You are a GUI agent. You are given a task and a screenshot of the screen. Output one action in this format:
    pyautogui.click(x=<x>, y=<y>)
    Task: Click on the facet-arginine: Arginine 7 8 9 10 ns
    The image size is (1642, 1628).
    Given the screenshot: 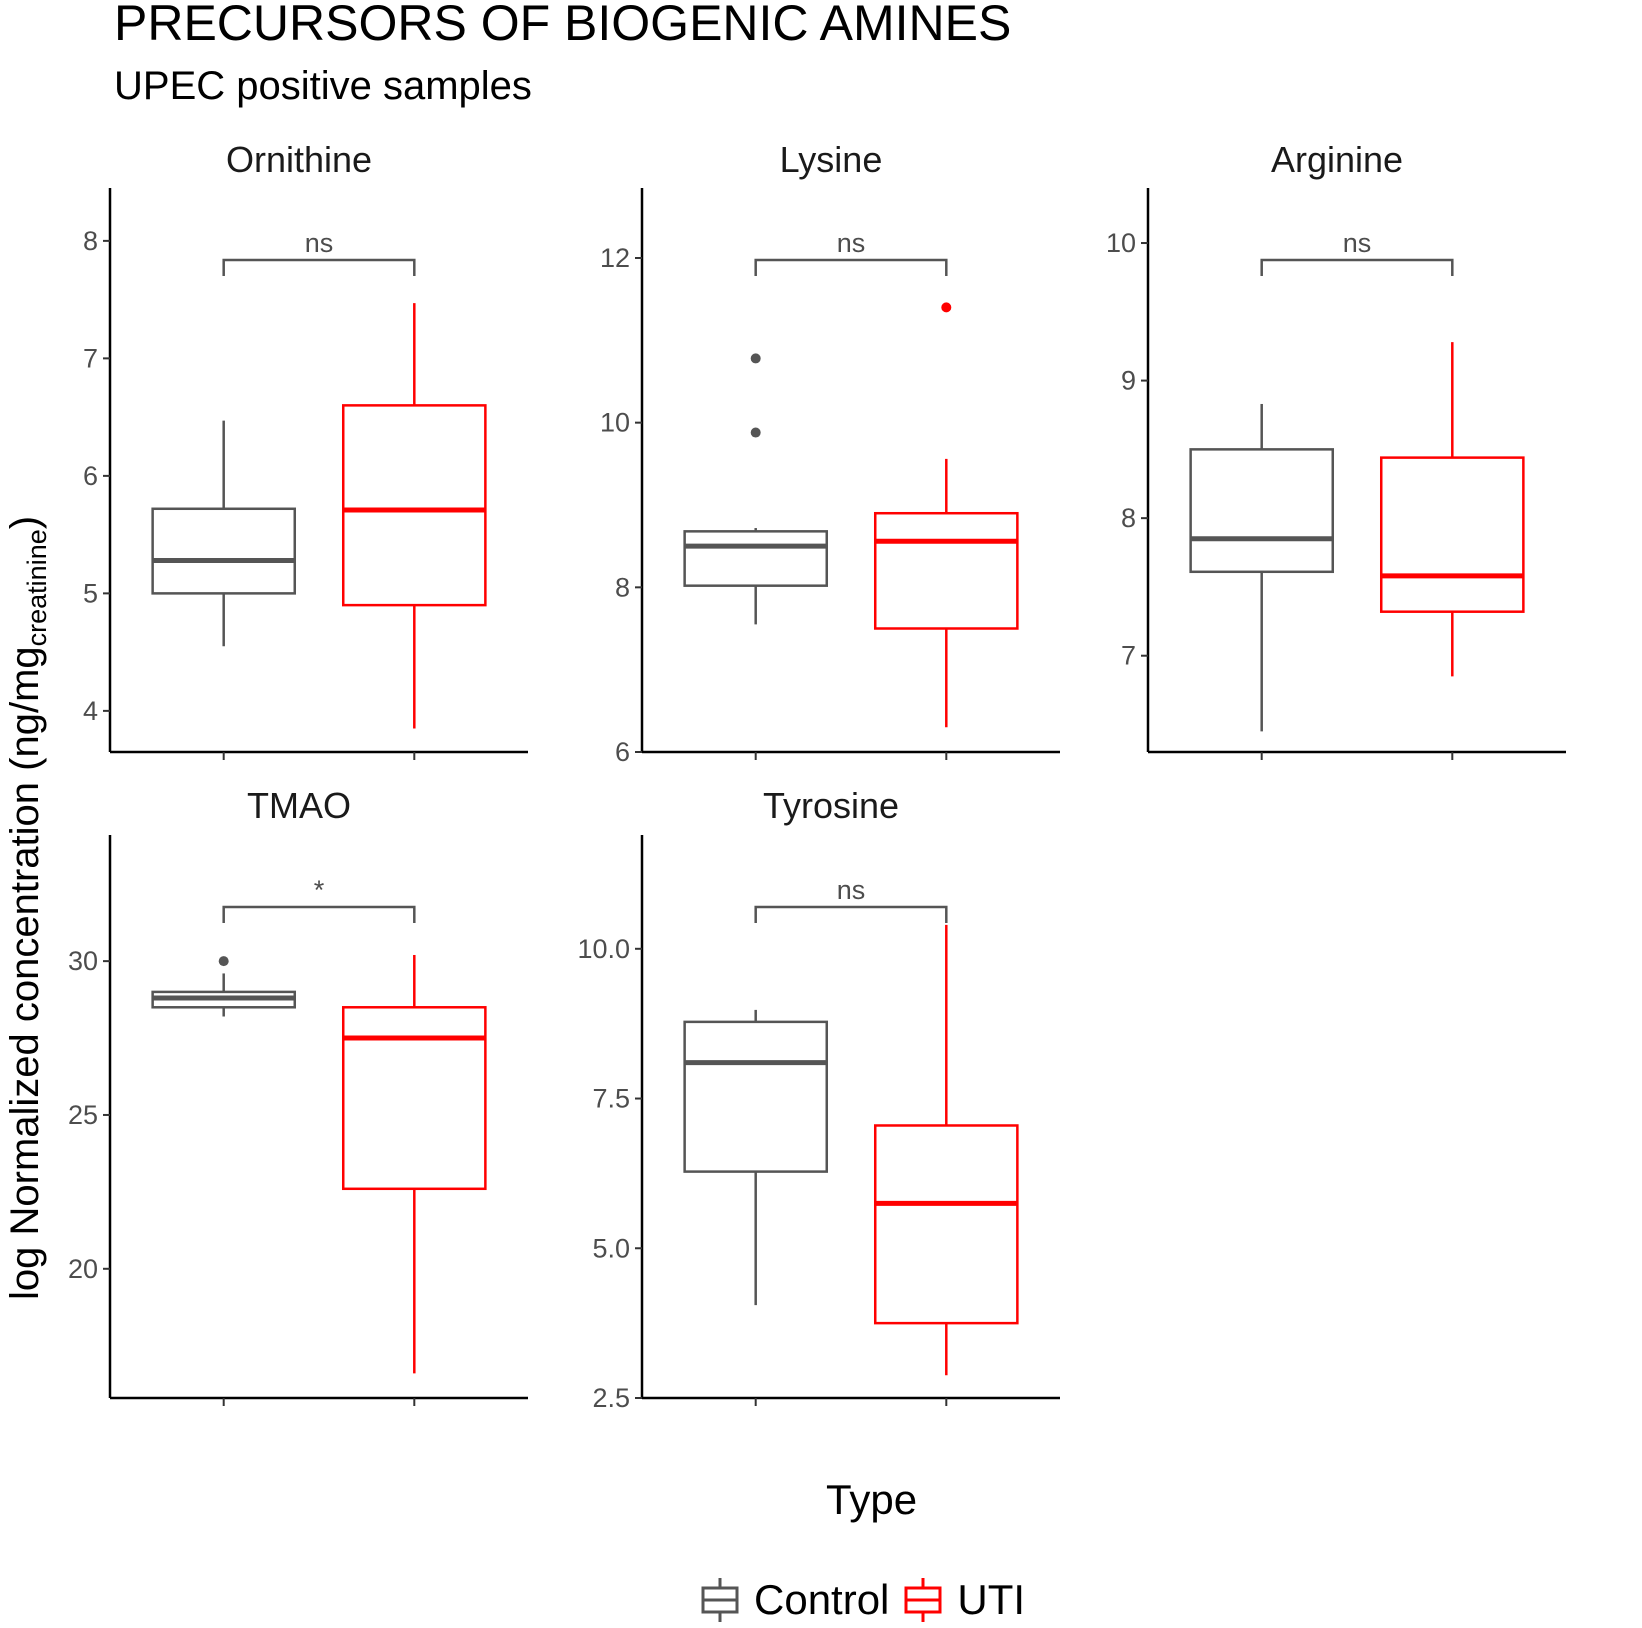 What is the action you would take?
    pyautogui.click(x=1336, y=449)
    